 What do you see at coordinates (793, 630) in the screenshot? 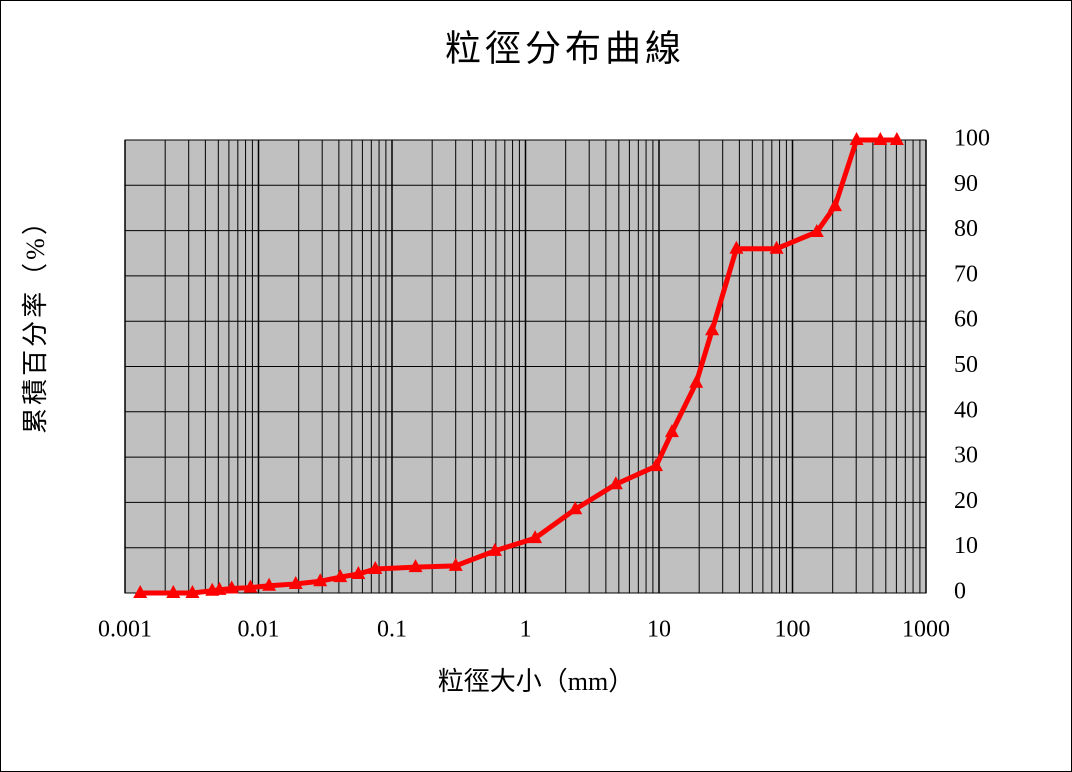
I see `x-tick-label: 100` at bounding box center [793, 630].